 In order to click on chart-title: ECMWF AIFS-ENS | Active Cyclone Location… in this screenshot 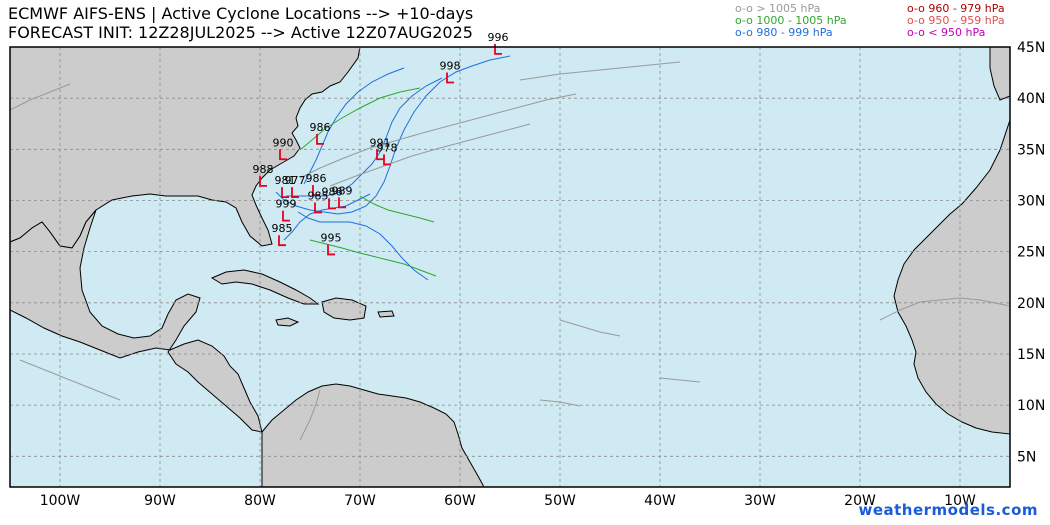, I will do `click(241, 13)`.